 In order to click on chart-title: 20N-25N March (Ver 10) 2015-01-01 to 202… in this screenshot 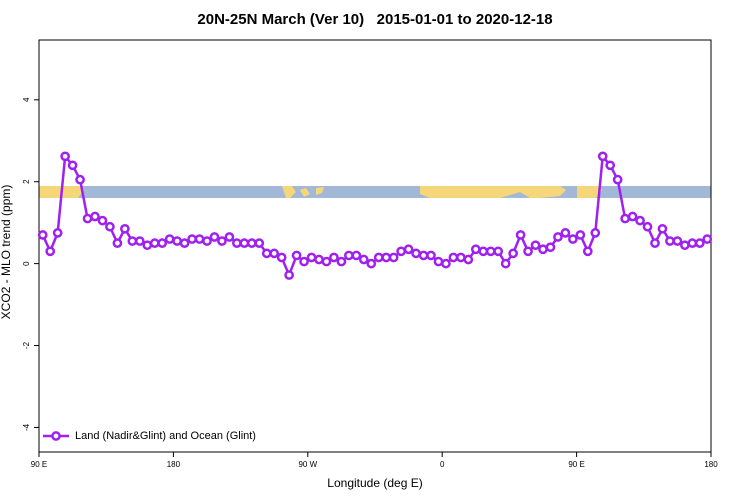, I will do `click(374, 19)`.